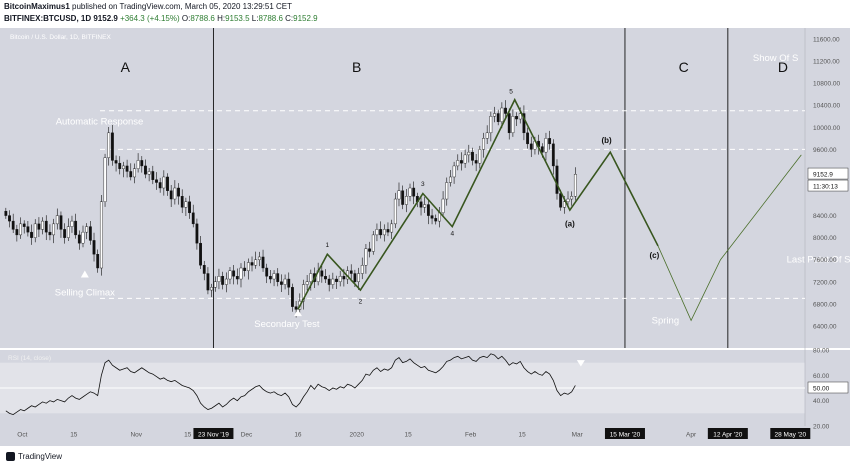 The width and height of the screenshot is (850, 467). What do you see at coordinates (255, 18) in the screenshot?
I see `low-label: L:` at bounding box center [255, 18].